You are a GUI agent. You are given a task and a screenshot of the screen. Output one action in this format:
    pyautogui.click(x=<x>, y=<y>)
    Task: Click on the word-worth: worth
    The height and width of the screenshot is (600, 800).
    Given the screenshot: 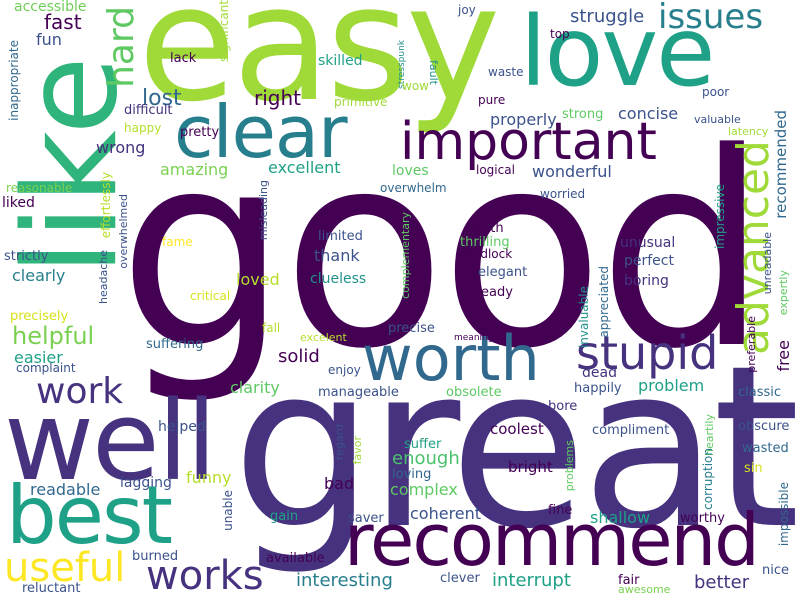 What is the action you would take?
    pyautogui.click(x=451, y=358)
    